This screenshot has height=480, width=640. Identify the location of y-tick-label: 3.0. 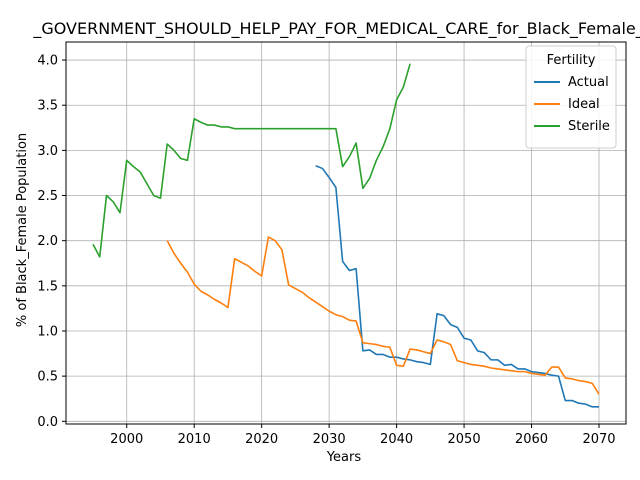
(47, 151).